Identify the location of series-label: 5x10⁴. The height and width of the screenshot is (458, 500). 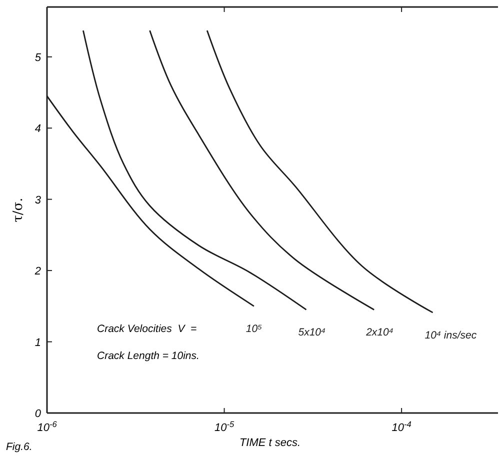
(312, 332).